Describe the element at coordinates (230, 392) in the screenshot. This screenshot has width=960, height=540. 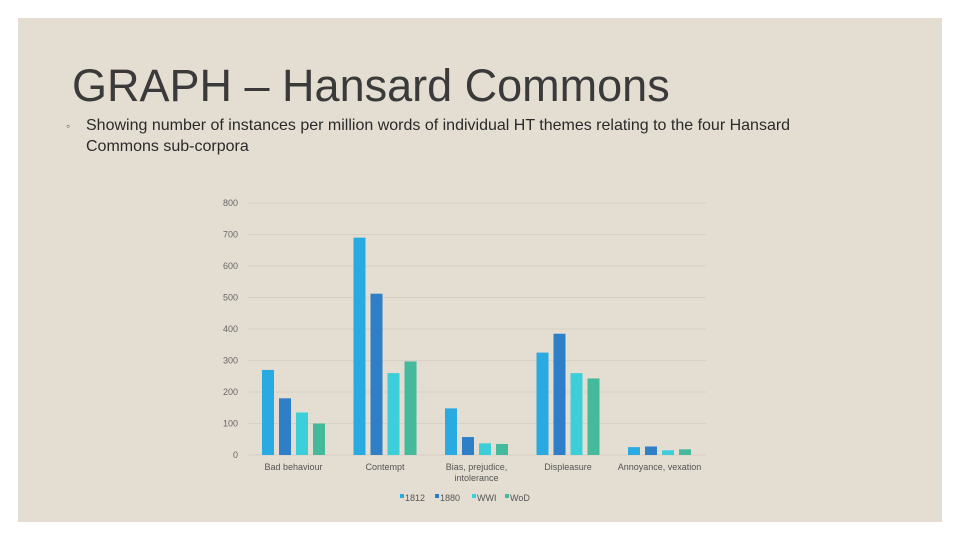
I see `y-tick-label: 200` at that location.